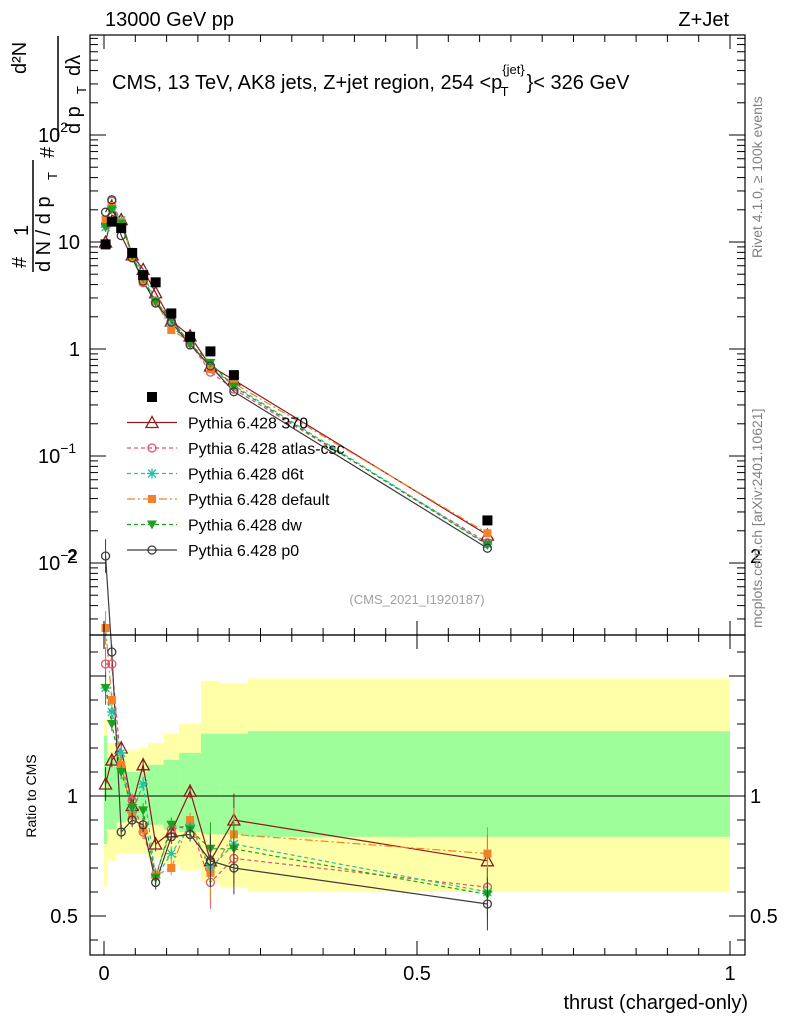 The image size is (786, 1024). I want to click on ratio-y-label: Ratio to CMS, so click(31, 795).